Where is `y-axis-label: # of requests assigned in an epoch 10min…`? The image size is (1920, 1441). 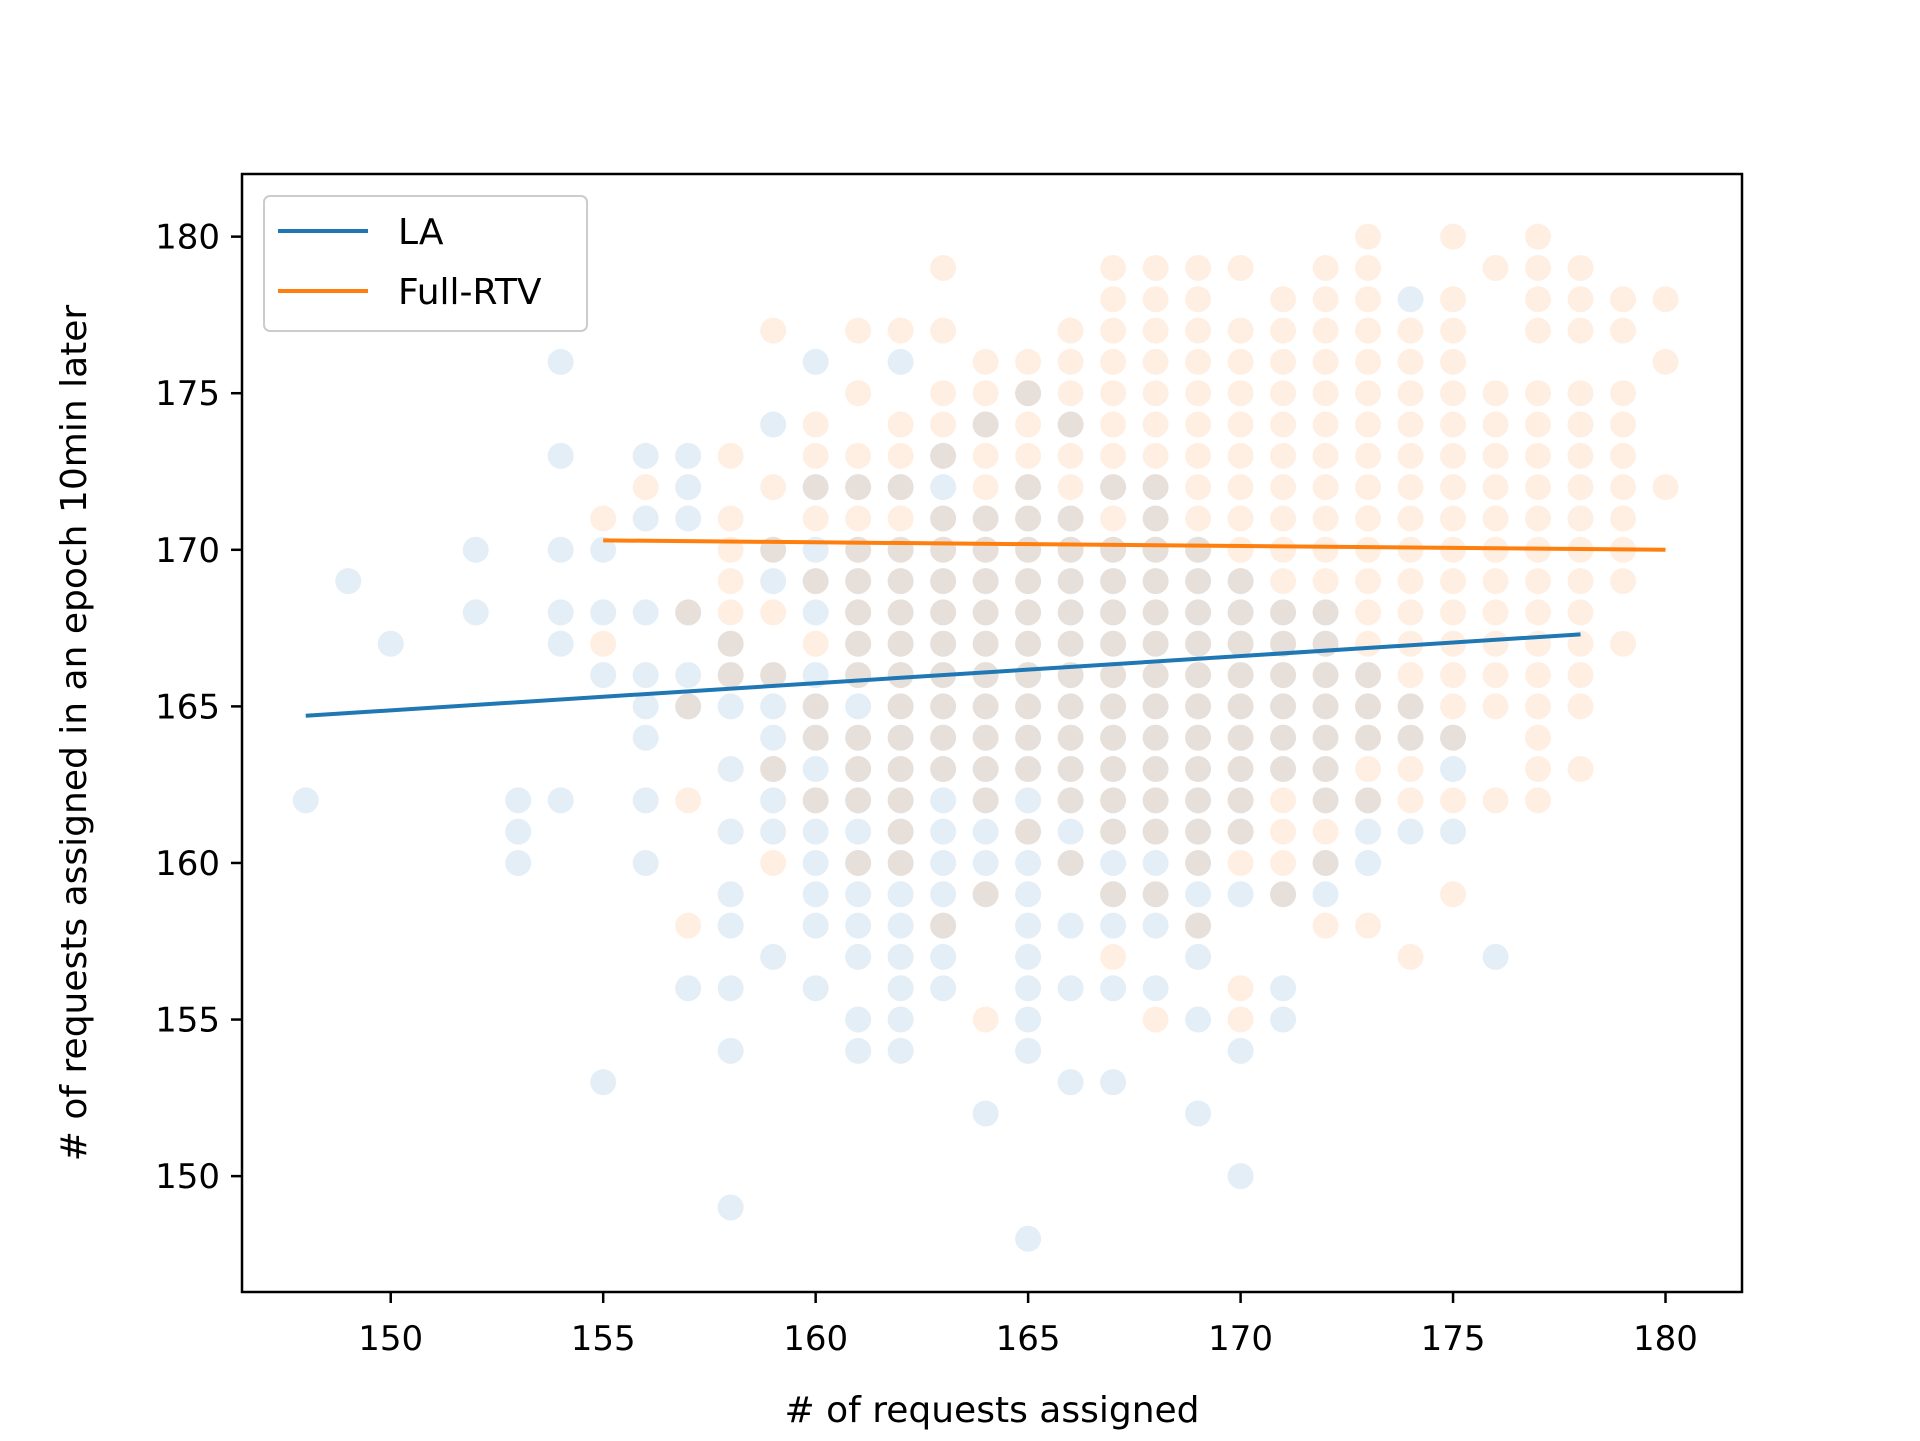 y-axis-label: # of requests assigned in an epoch 10min… is located at coordinates (74, 733).